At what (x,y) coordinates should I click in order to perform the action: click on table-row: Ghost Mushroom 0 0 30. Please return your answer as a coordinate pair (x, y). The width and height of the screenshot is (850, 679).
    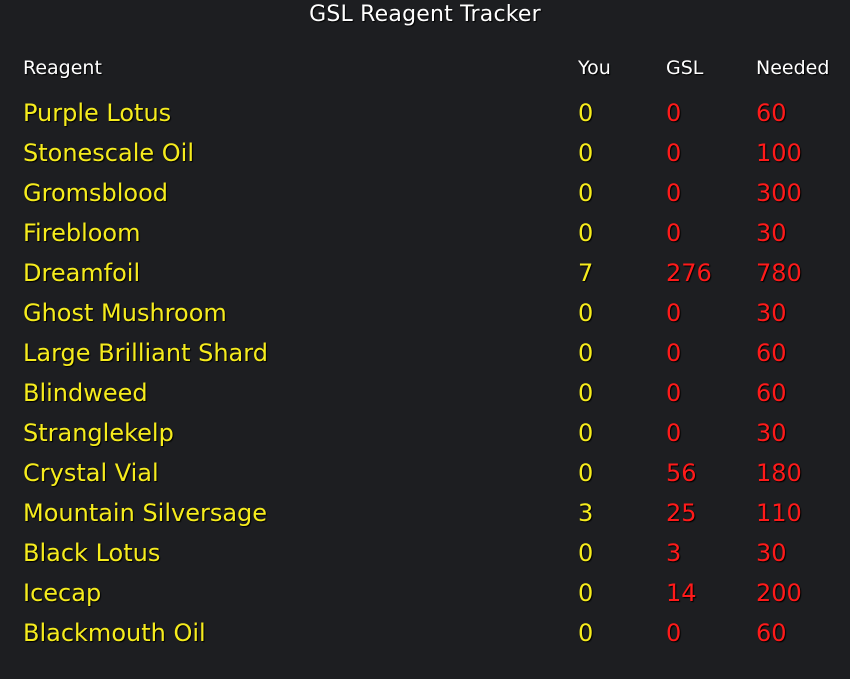
    Looking at the image, I should click on (425, 316).